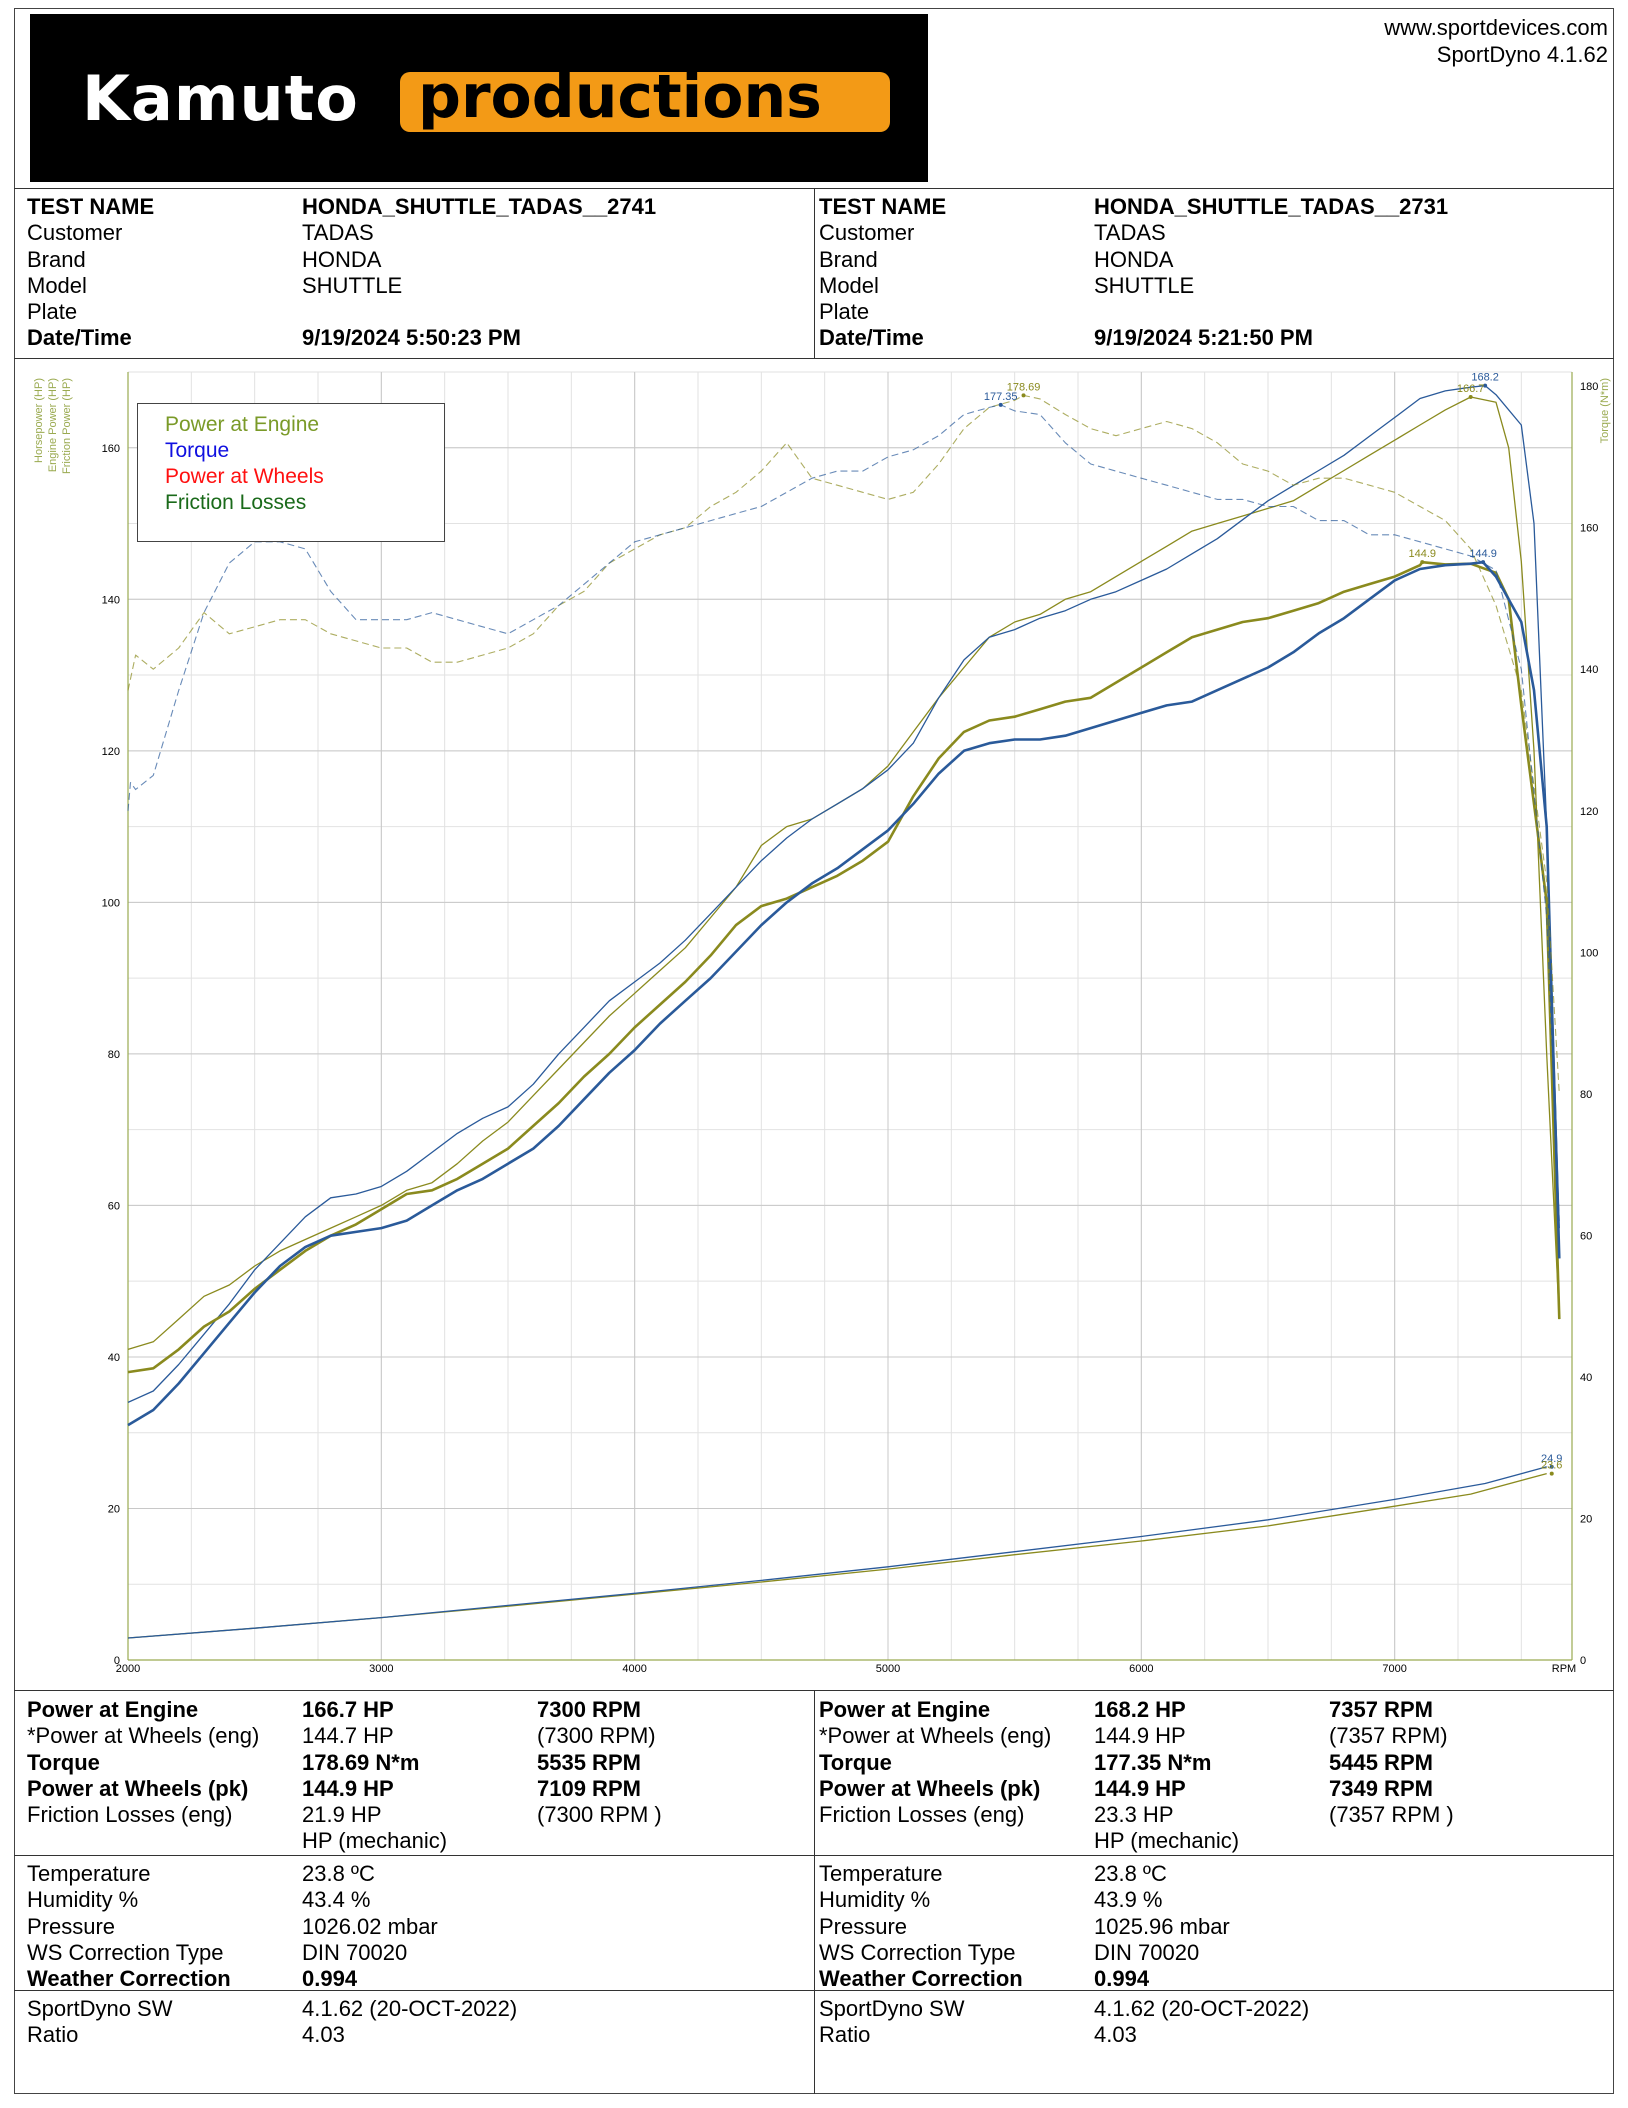 Image resolution: width=1628 pixels, height=2108 pixels. What do you see at coordinates (361, 1762) in the screenshot?
I see `torque-value: 178.69 N*m` at bounding box center [361, 1762].